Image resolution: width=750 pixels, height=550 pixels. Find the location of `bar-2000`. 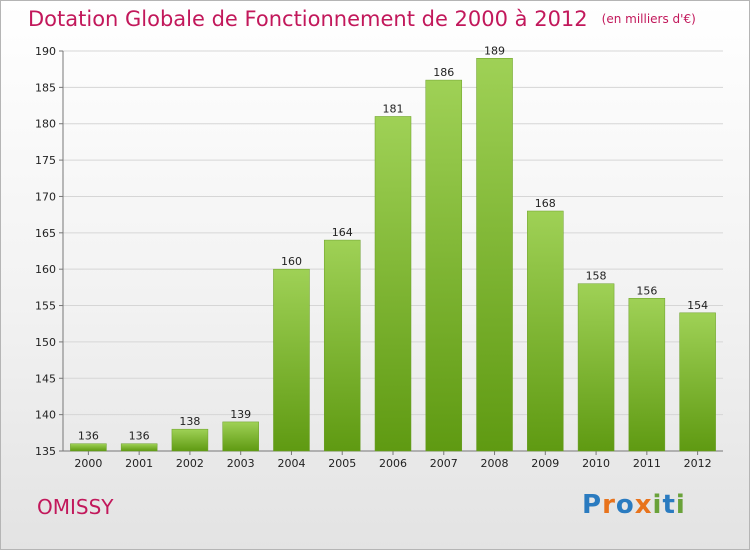

bar-2000 is located at coordinates (88, 447).